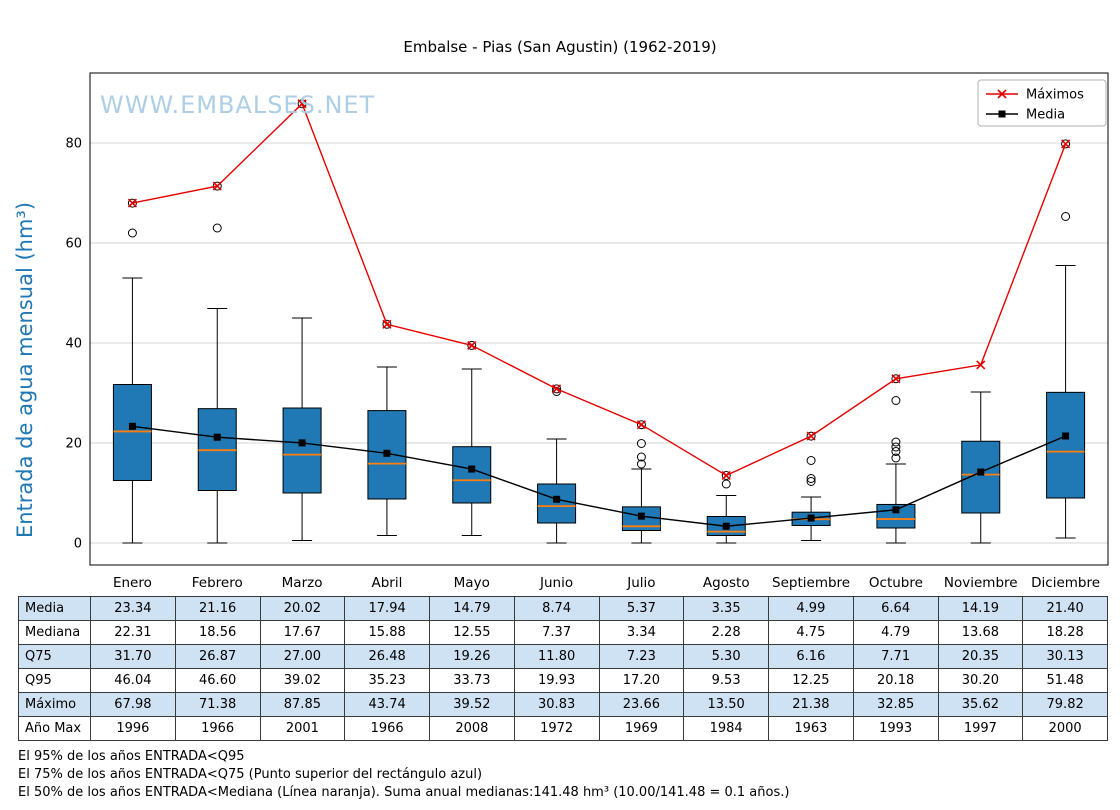 This screenshot has height=810, width=1120. What do you see at coordinates (895, 656) in the screenshot?
I see `table-cell: 7.71` at bounding box center [895, 656].